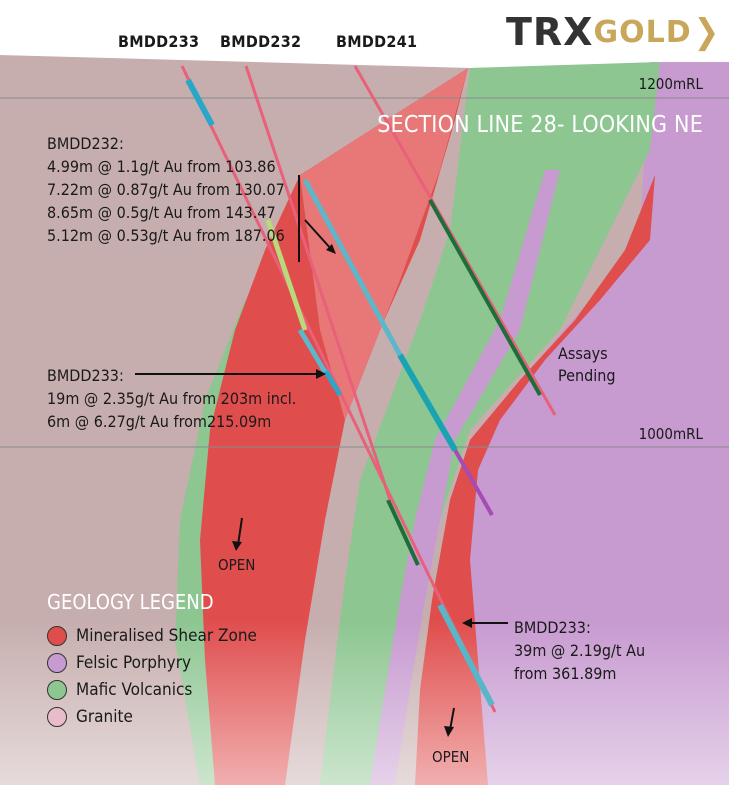 The width and height of the screenshot is (729, 785). I want to click on intercept-line: 5.12m @ 0.53g/t Au from 187.06, so click(166, 235).